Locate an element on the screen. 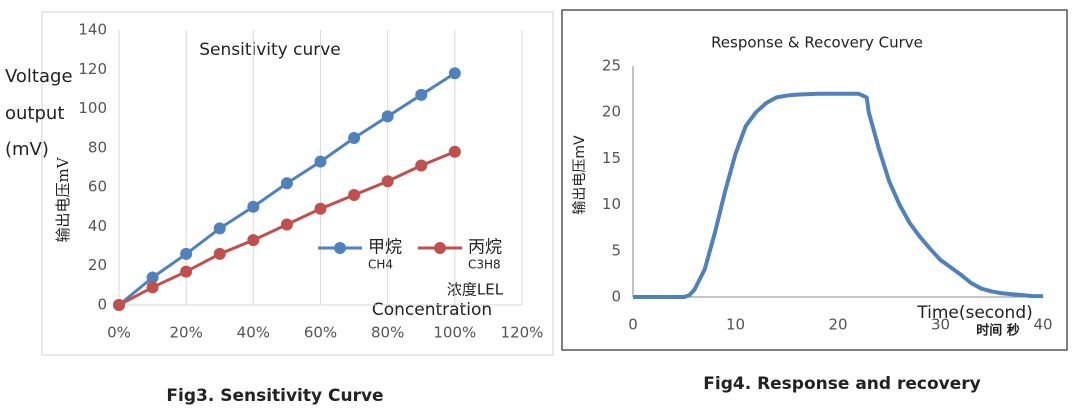  x-label: Time(second) is located at coordinates (974, 313).